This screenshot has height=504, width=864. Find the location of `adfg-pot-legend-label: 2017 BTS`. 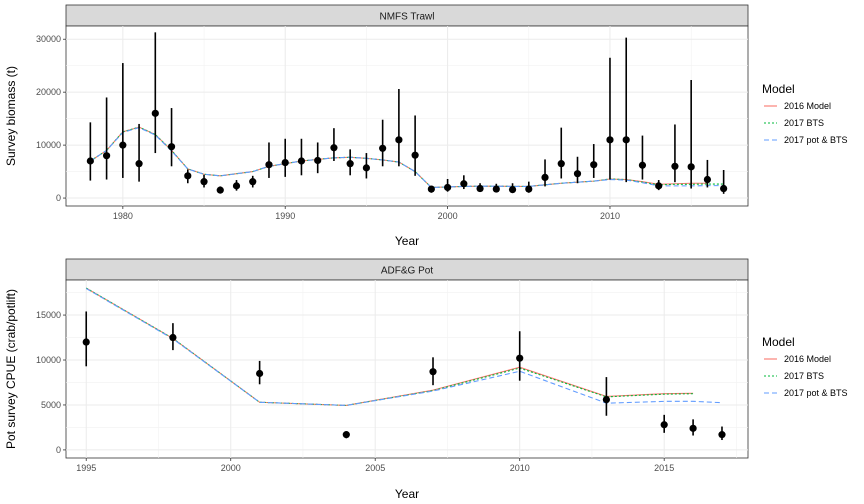

adfg-pot-legend-label: 2017 BTS is located at coordinates (804, 376).